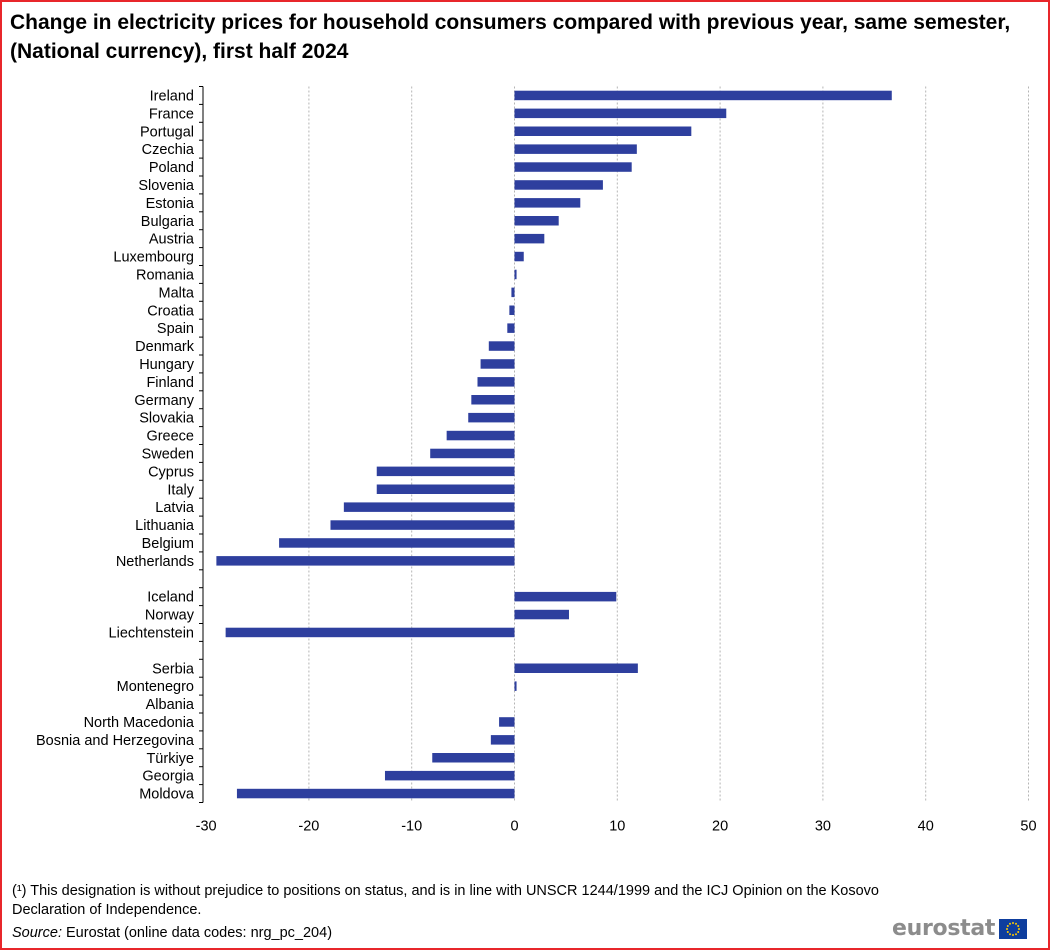 The image size is (1050, 950). What do you see at coordinates (175, 508) in the screenshot?
I see `category-label-latvia: Latvia` at bounding box center [175, 508].